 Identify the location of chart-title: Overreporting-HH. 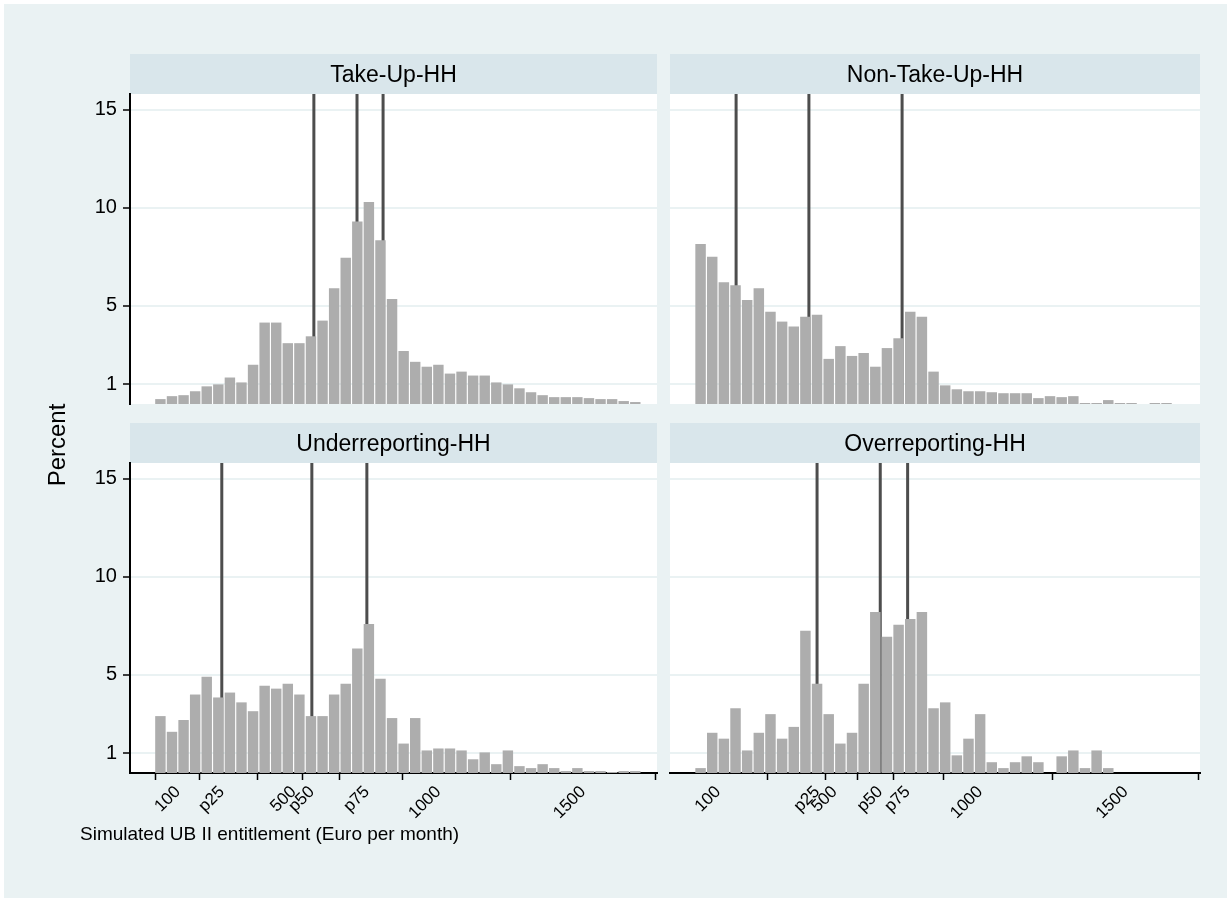
(935, 443).